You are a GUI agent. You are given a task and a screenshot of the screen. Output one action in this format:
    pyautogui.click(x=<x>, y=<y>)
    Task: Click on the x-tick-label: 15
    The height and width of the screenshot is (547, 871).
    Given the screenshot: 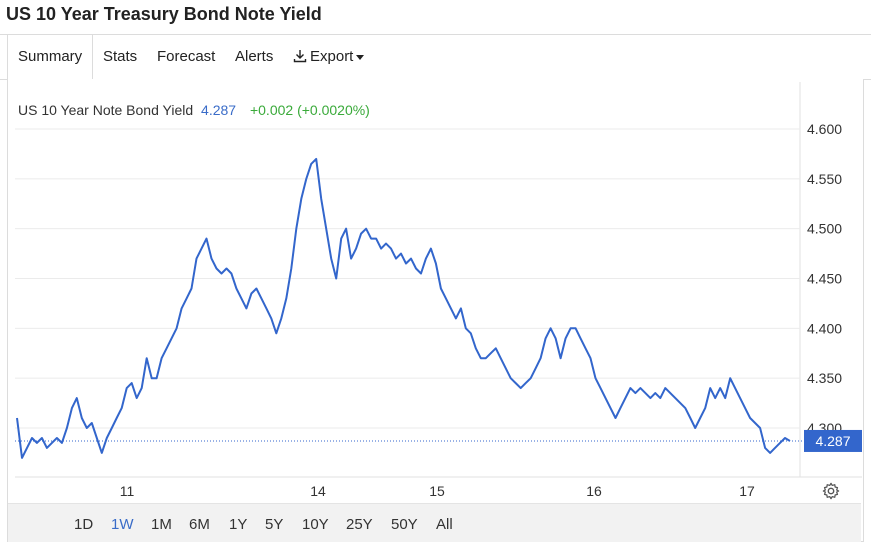 What is the action you would take?
    pyautogui.click(x=437, y=491)
    